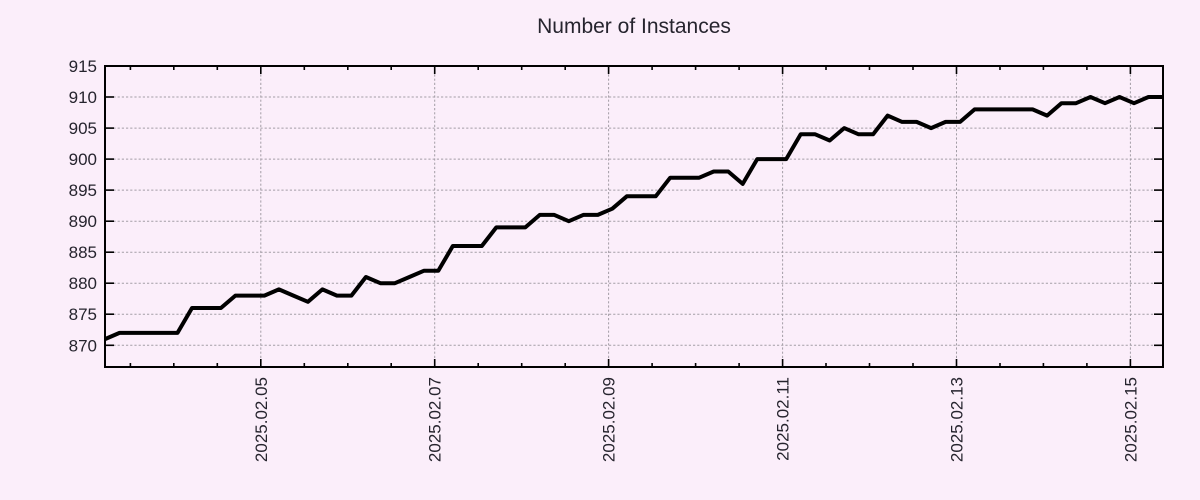 Image resolution: width=1200 pixels, height=500 pixels. What do you see at coordinates (957, 419) in the screenshot?
I see `x-tick-label: 2025.02.13` at bounding box center [957, 419].